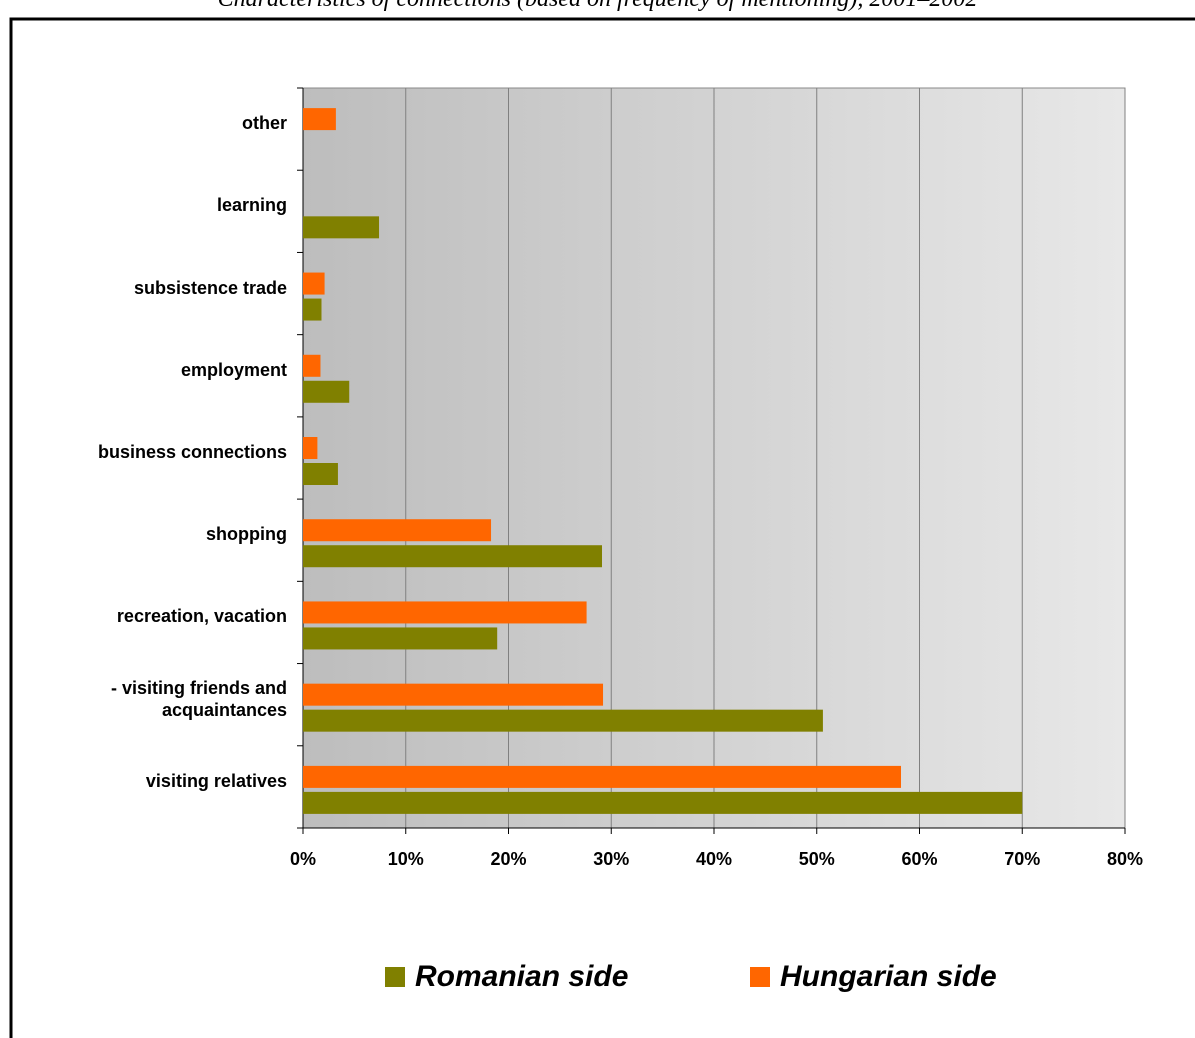 The image size is (1195, 1038). Describe the element at coordinates (1125, 859) in the screenshot. I see `x-tick-label: 80%` at that location.